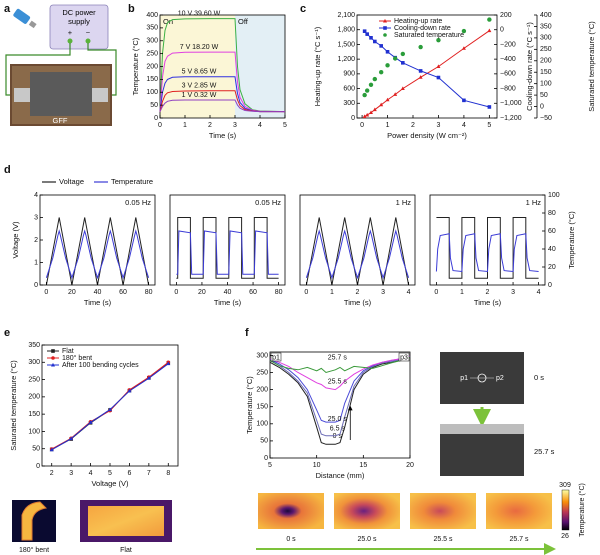 This screenshot has height=555, width=600. Describe the element at coordinates (34, 550) in the screenshot. I see `image-label: 180° bent` at that location.